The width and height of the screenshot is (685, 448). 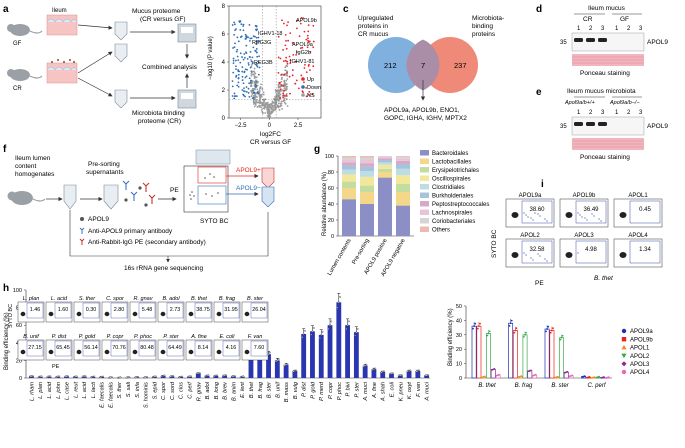 I want to click on lane-number: 1, so click(x=579, y=113).